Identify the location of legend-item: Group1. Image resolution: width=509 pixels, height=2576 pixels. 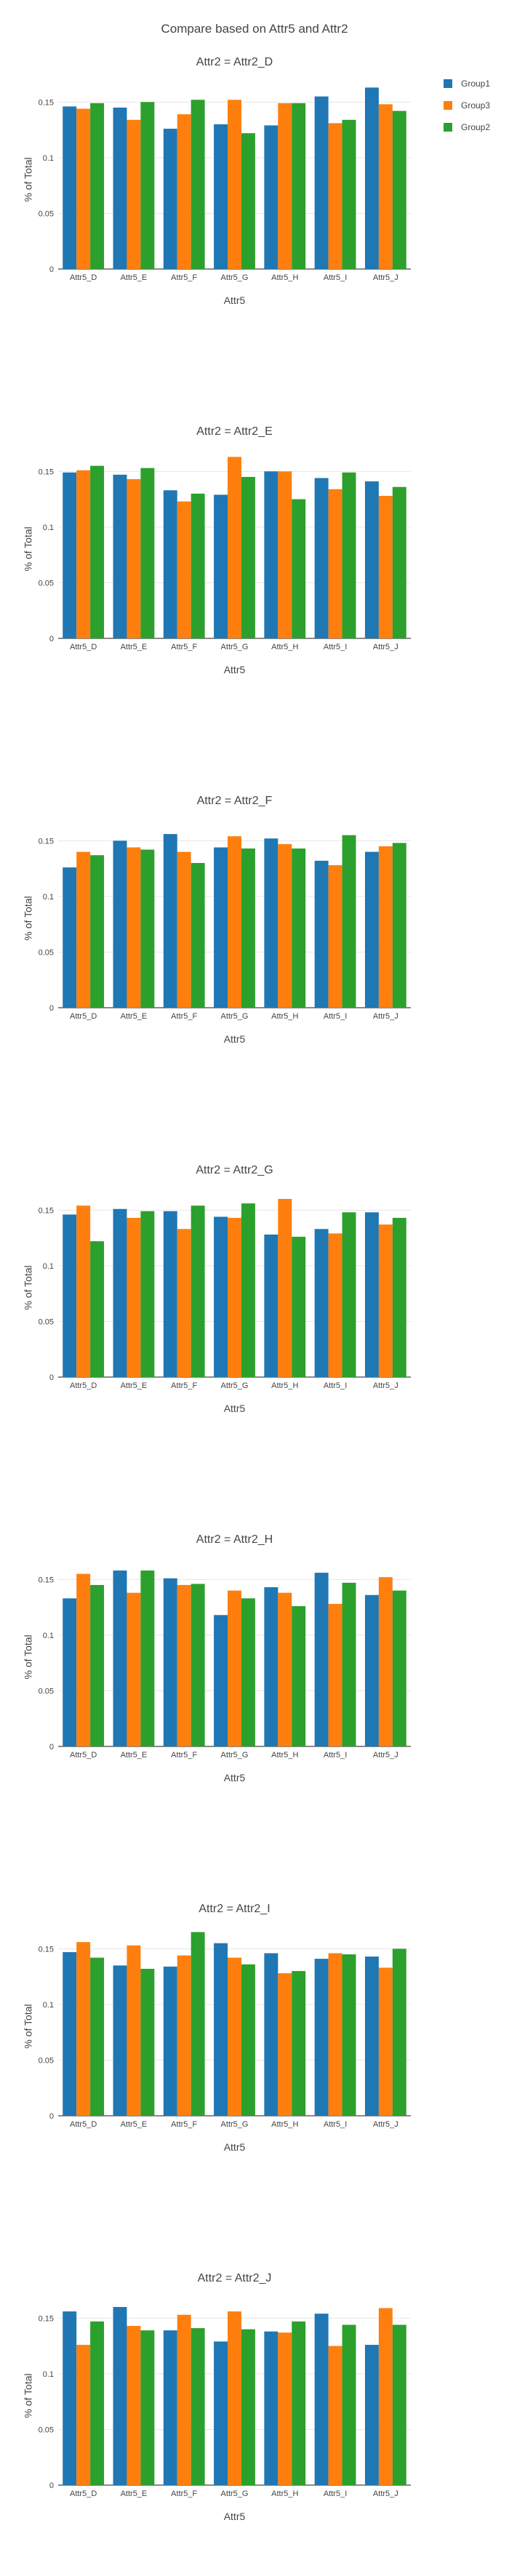
(467, 84).